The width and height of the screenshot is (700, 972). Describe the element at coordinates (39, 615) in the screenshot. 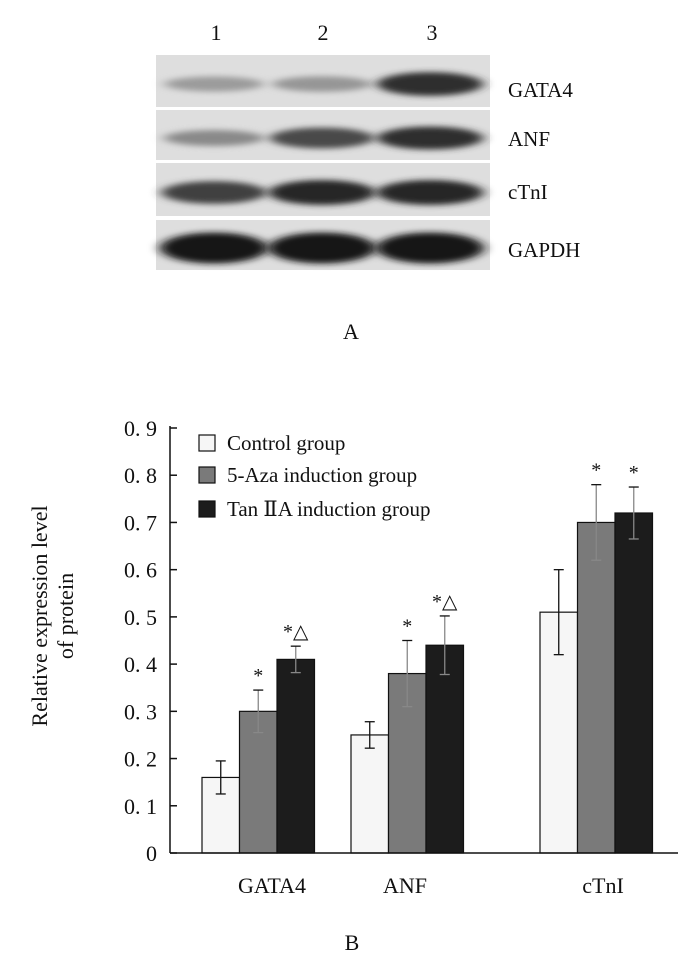

I see `y-axis-label-line1: Relative expression level` at that location.